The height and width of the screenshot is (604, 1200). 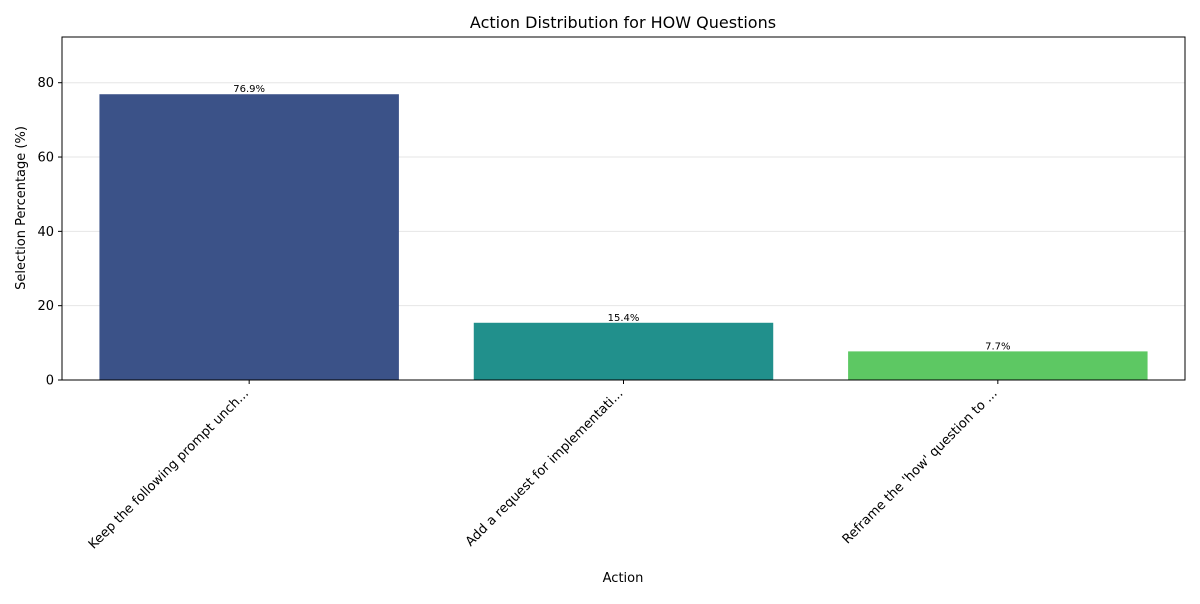 What do you see at coordinates (45, 158) in the screenshot?
I see `y-tick-label: 60` at bounding box center [45, 158].